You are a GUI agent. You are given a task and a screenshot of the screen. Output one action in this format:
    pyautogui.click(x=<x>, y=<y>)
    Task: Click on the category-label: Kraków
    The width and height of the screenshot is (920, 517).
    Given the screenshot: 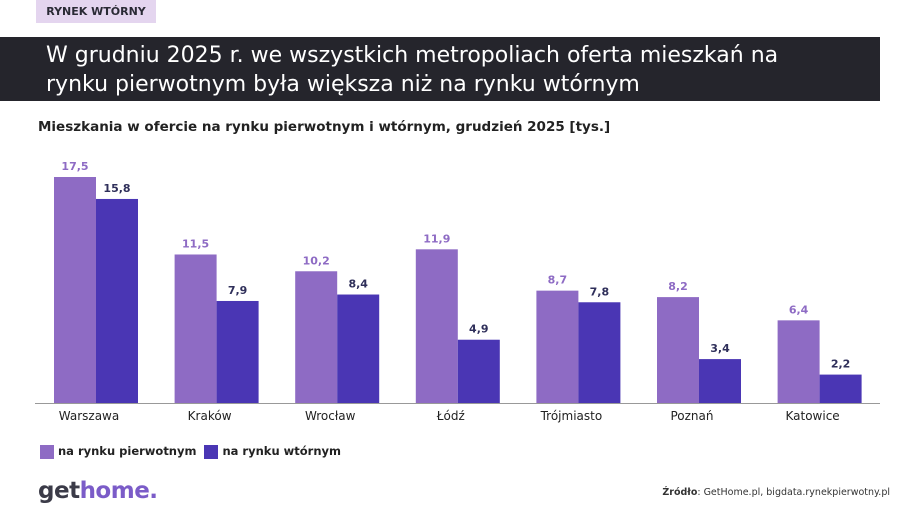 What is the action you would take?
    pyautogui.click(x=210, y=416)
    